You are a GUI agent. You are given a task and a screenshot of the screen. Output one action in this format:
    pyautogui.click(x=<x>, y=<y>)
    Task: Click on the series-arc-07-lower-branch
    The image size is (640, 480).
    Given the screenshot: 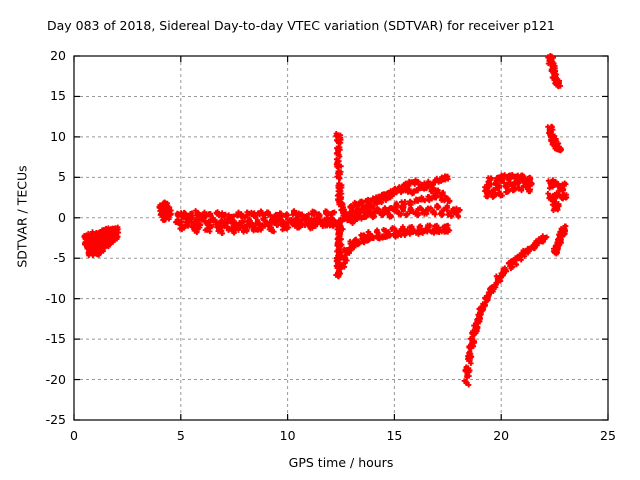 What is the action you would take?
    pyautogui.click(x=396, y=246)
    